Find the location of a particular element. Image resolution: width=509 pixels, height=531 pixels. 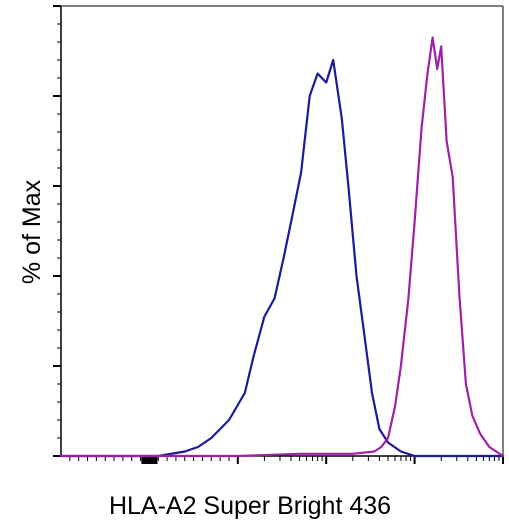

x-axis-ticks is located at coordinates (286, 460).